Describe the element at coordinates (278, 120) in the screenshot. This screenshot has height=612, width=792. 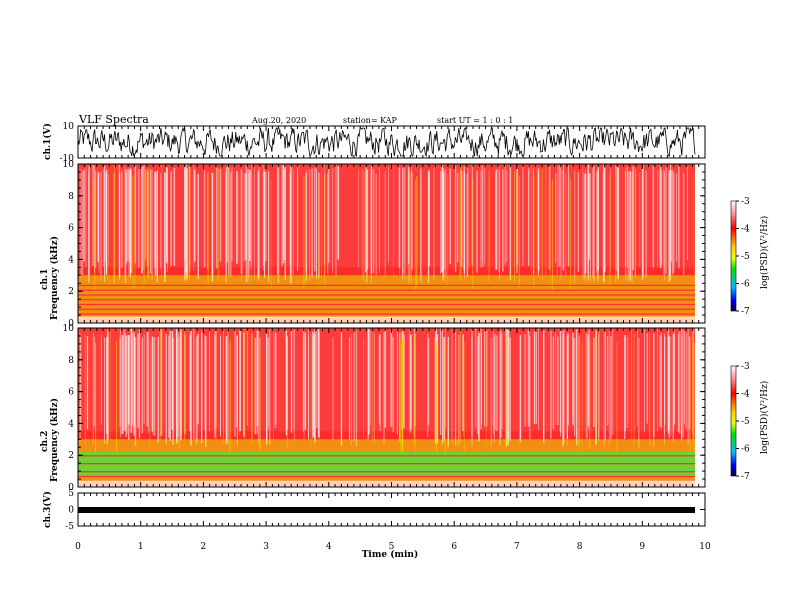
I see `date-label: Aug.20, 2020` at that location.